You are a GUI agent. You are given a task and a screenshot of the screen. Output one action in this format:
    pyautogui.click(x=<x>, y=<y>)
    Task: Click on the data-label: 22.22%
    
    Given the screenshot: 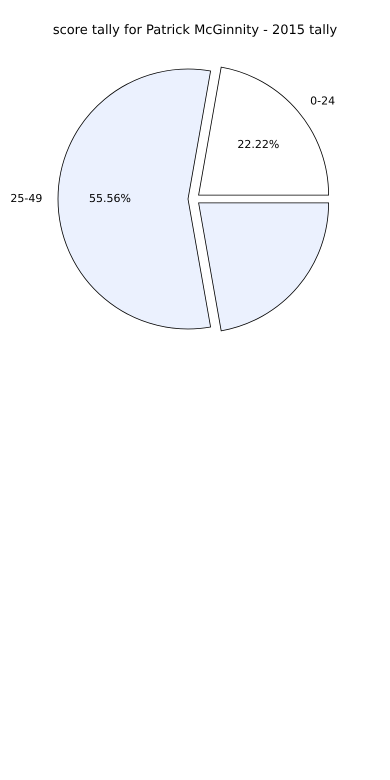 What is the action you would take?
    pyautogui.click(x=258, y=145)
    